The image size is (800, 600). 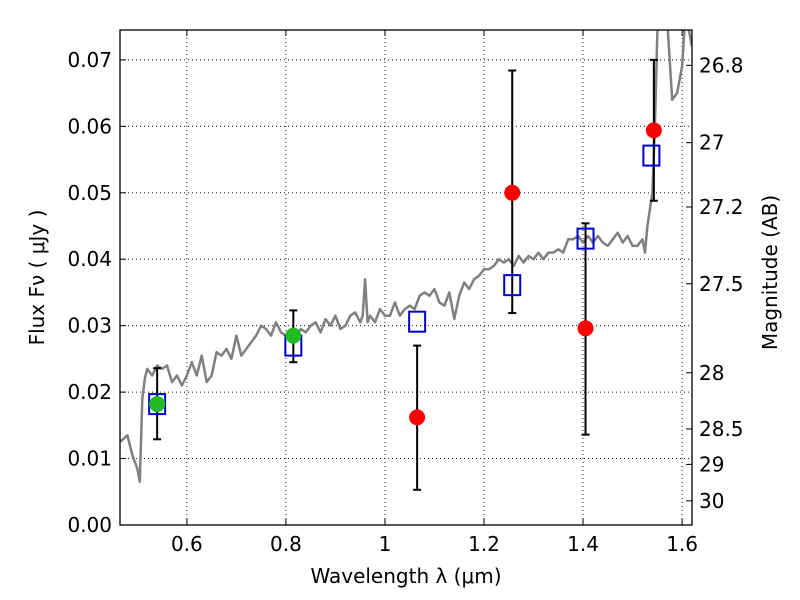 I want to click on x-tick-label: 0.8, so click(x=286, y=544).